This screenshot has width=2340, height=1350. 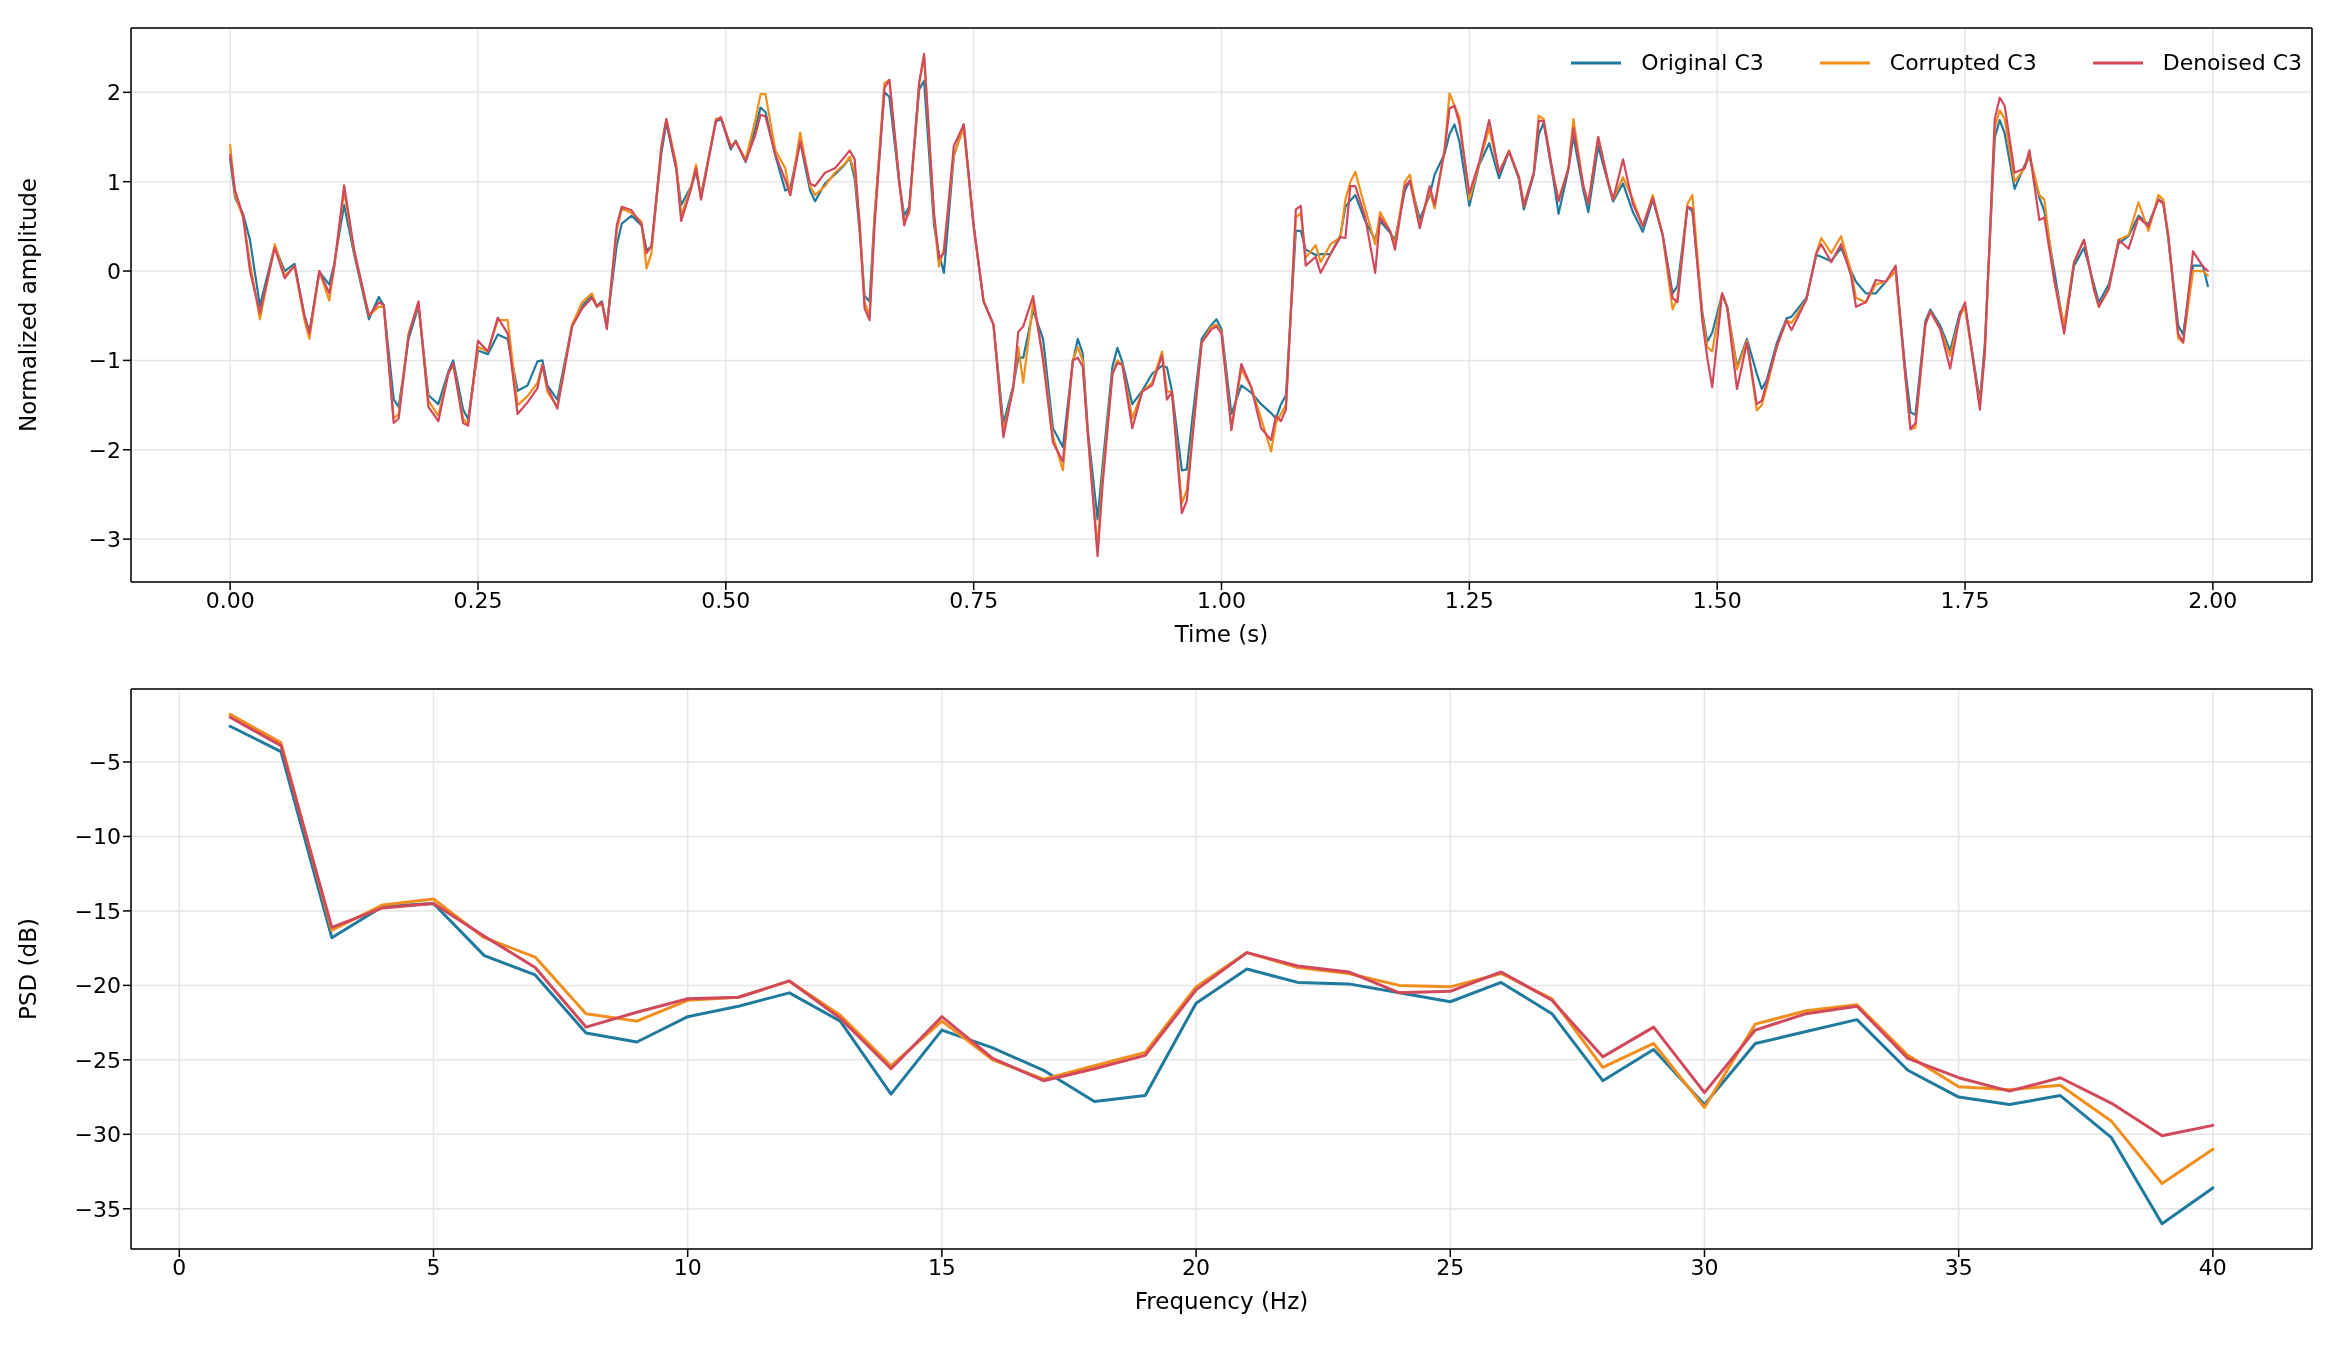 I want to click on x-tick-label: 40, so click(x=2212, y=1267).